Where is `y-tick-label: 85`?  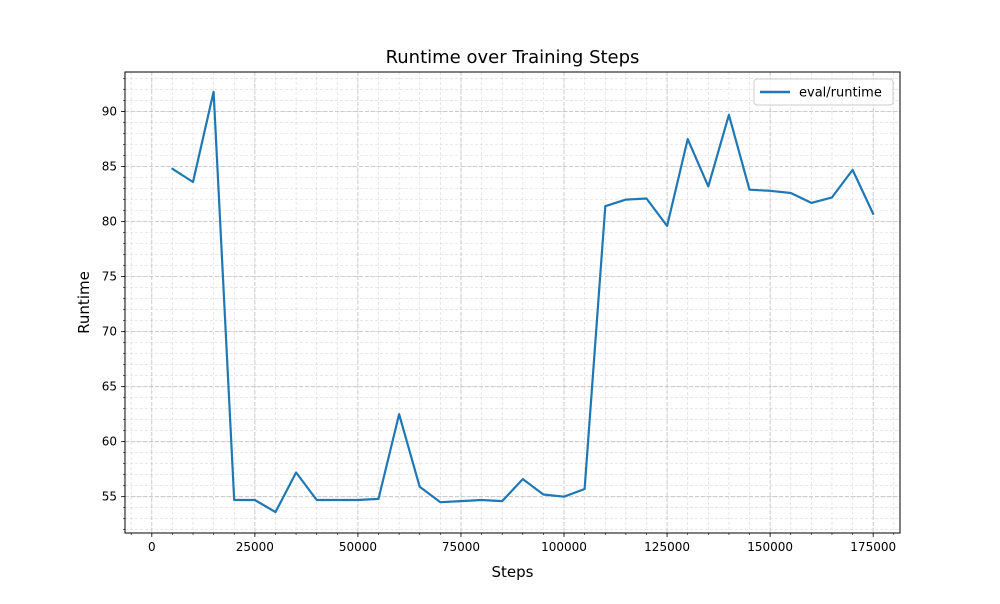 y-tick-label: 85 is located at coordinates (109, 167).